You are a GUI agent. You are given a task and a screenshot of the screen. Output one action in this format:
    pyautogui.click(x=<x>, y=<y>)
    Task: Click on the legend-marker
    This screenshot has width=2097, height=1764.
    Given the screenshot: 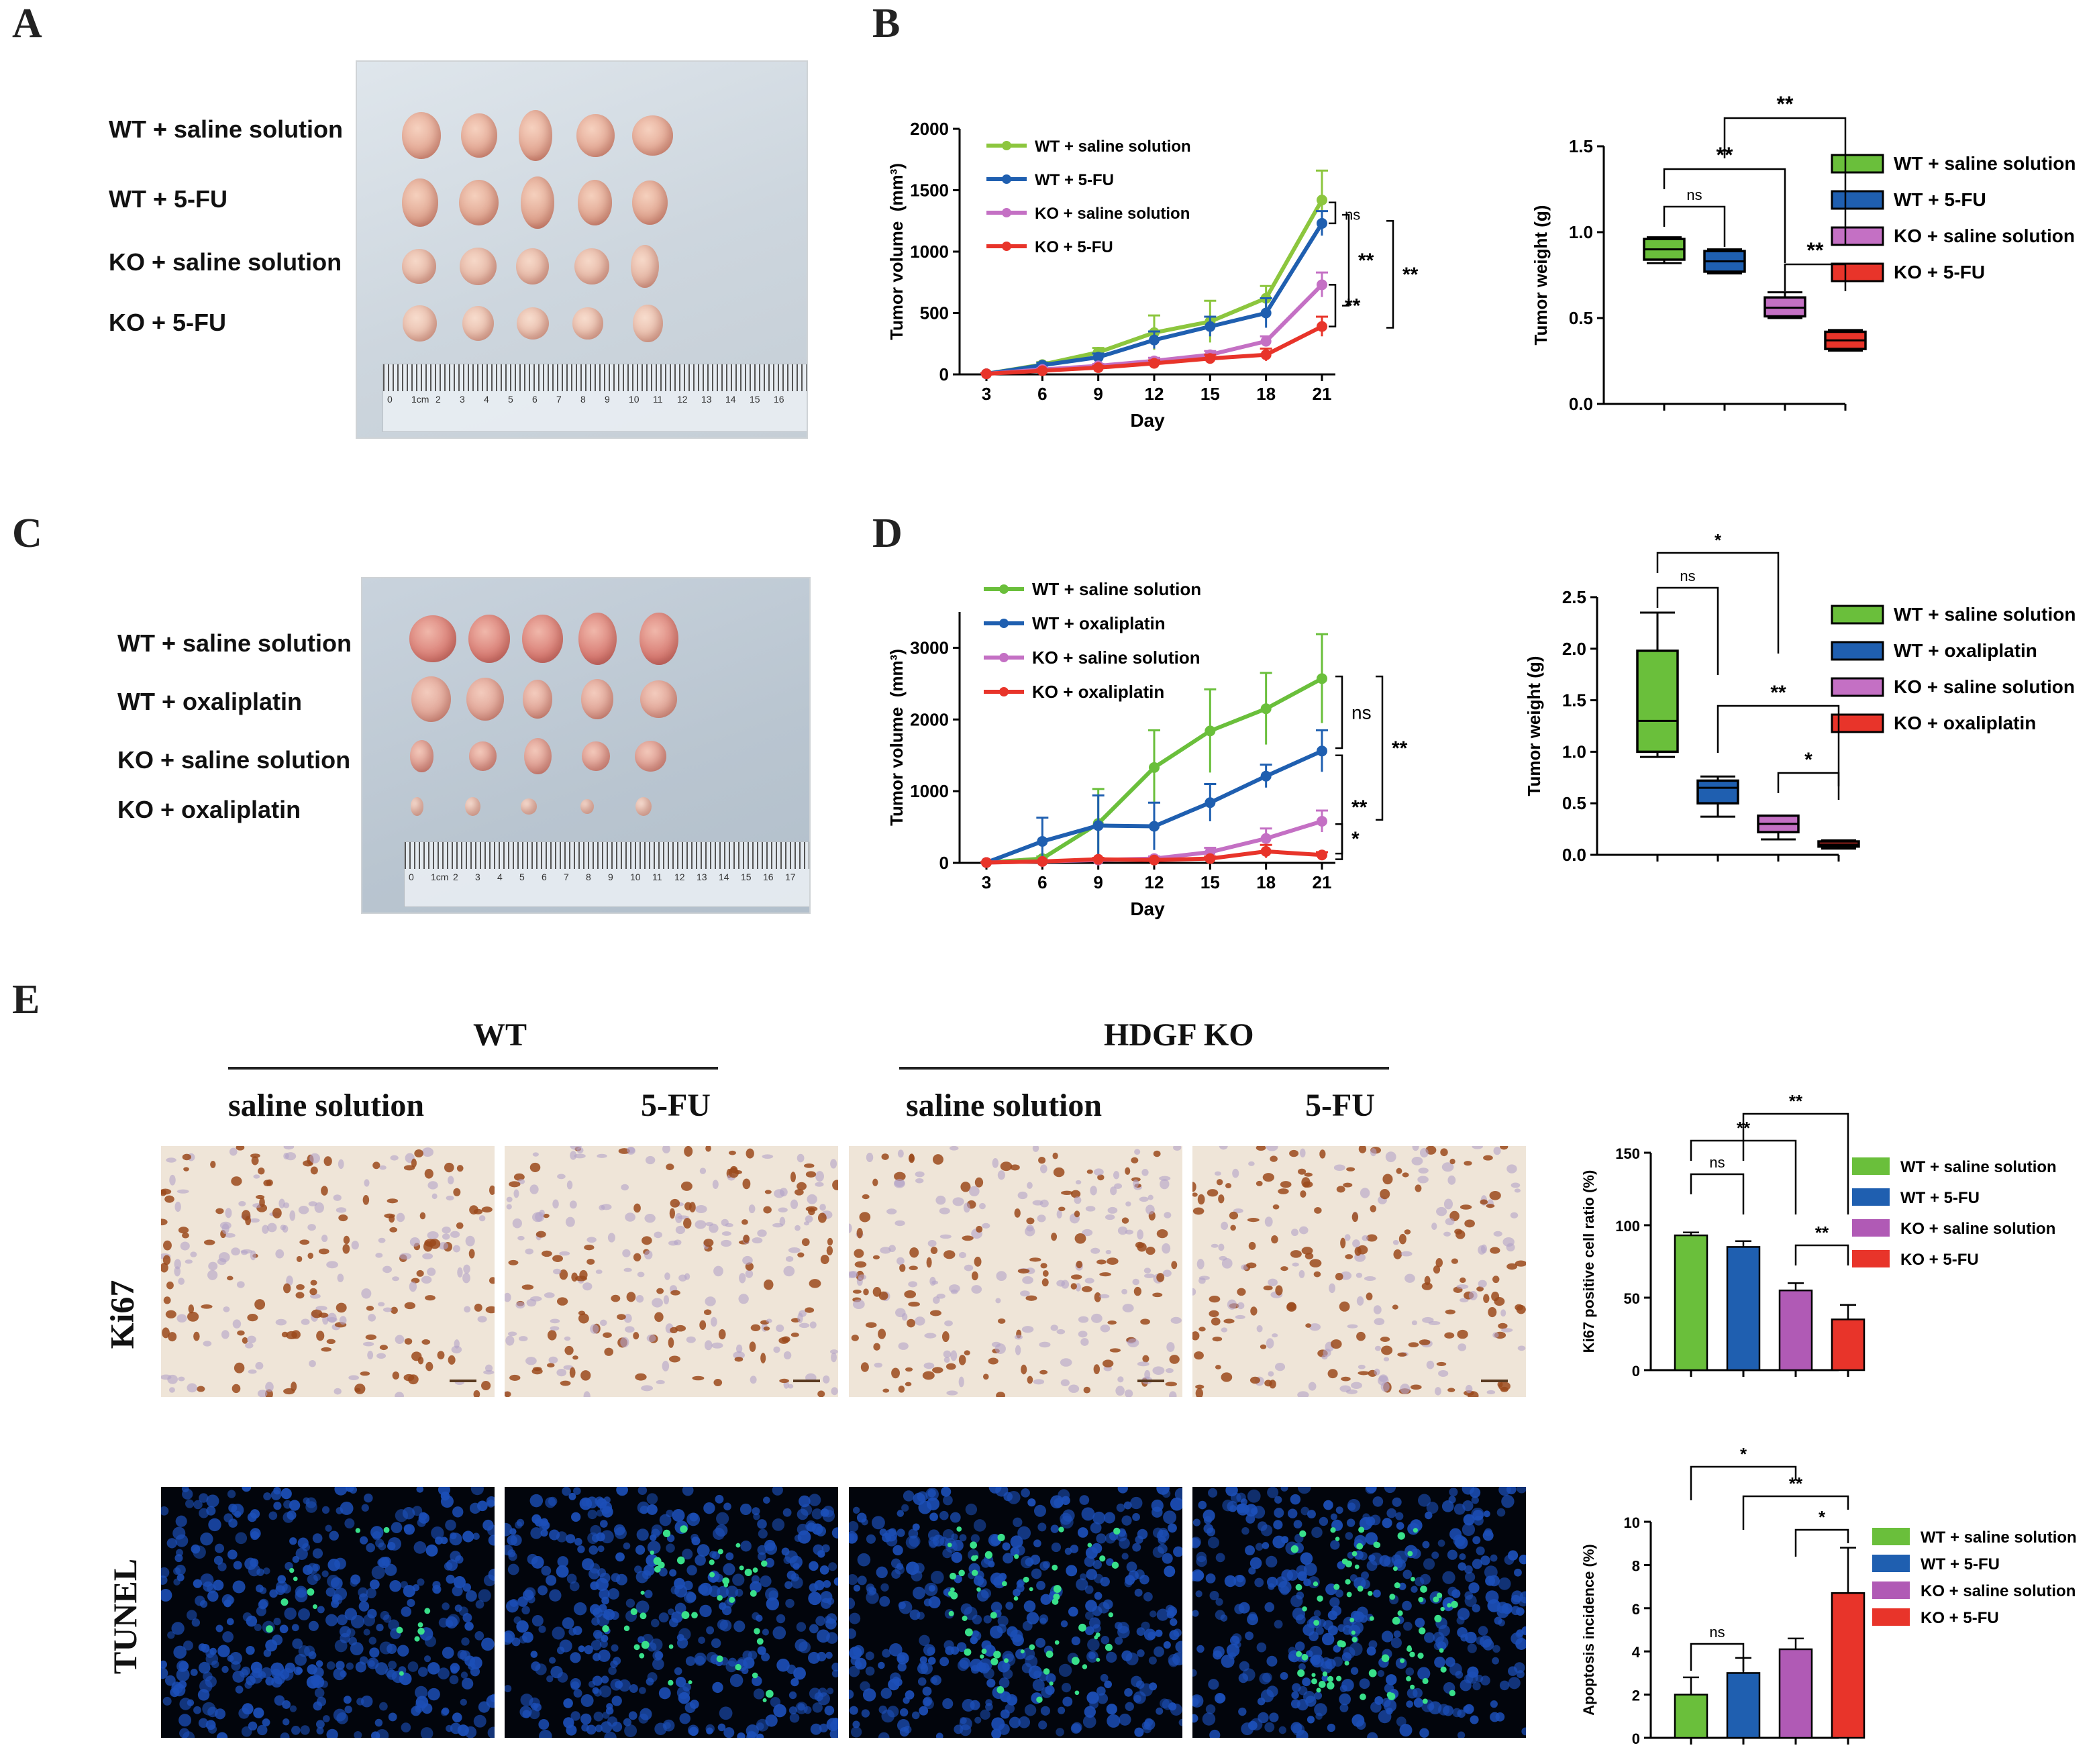 What is the action you would take?
    pyautogui.click(x=1004, y=691)
    